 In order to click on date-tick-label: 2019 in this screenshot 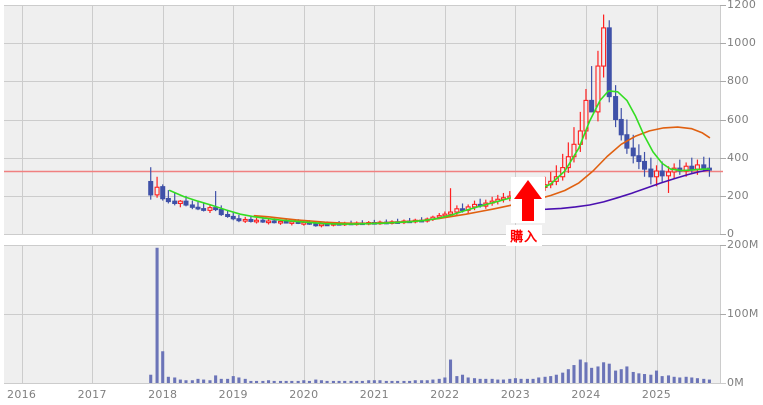, I will do `click(233, 394)`.